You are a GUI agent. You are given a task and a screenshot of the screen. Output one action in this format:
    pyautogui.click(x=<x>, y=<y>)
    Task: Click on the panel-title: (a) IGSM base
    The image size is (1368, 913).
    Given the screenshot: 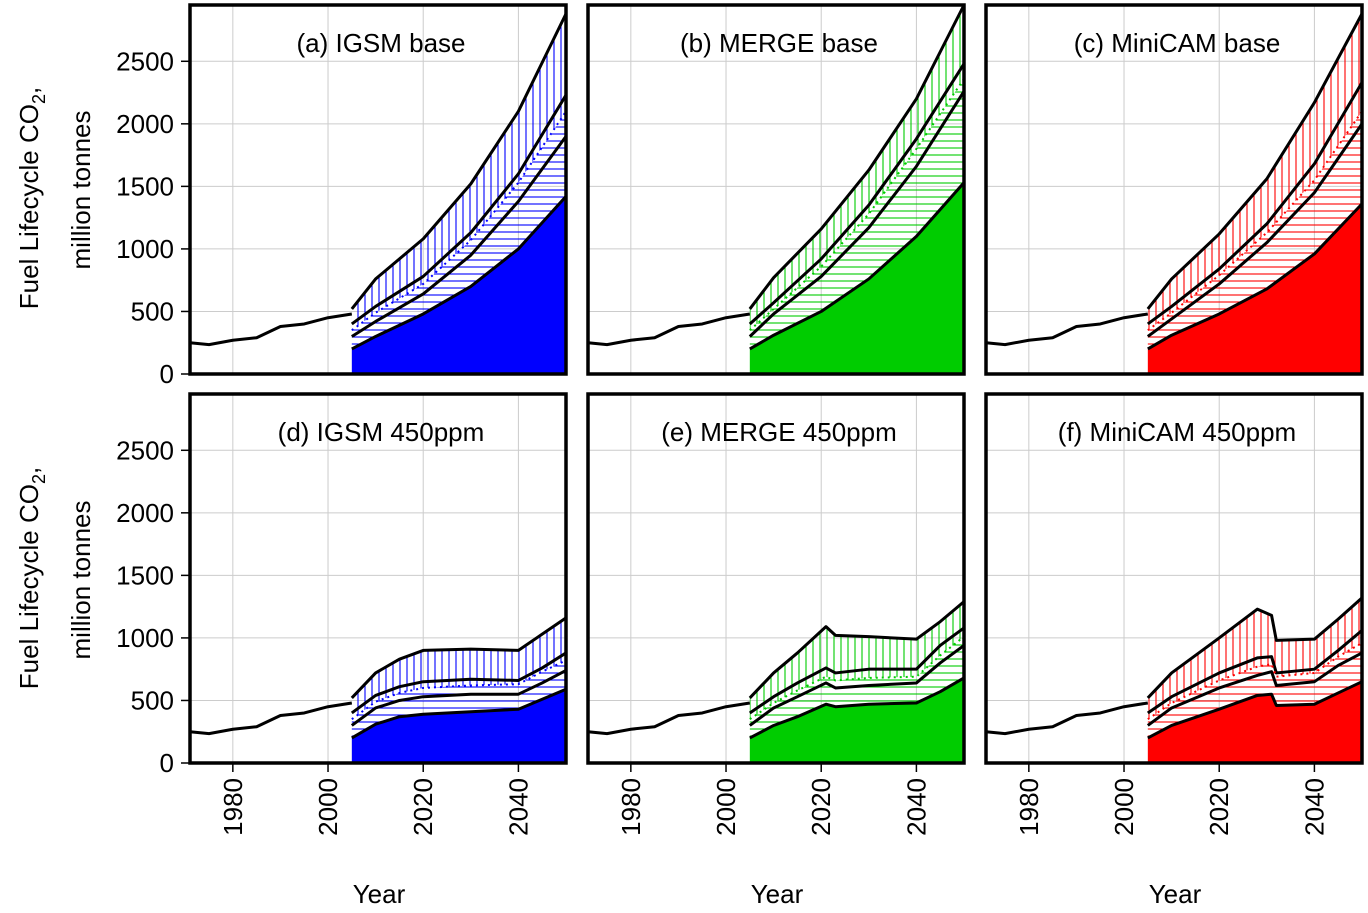 What is the action you would take?
    pyautogui.click(x=380, y=43)
    